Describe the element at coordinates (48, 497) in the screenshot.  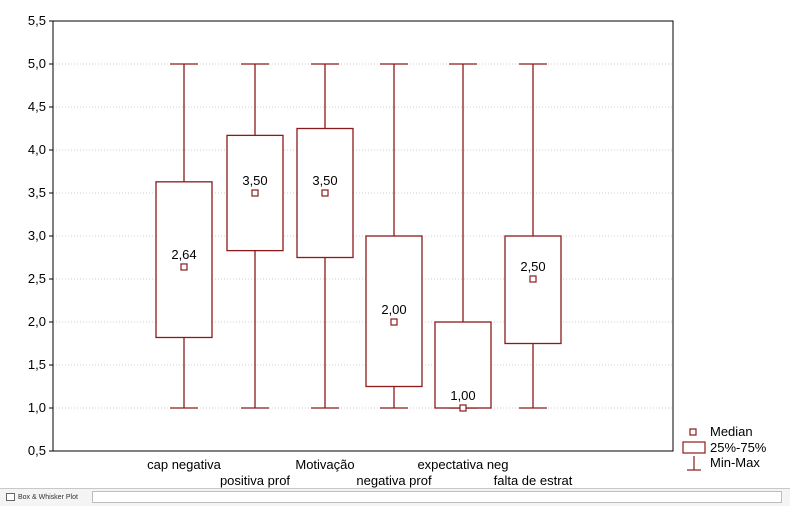
I see `sheet-tab-label: Box & Whisker Plot` at that location.